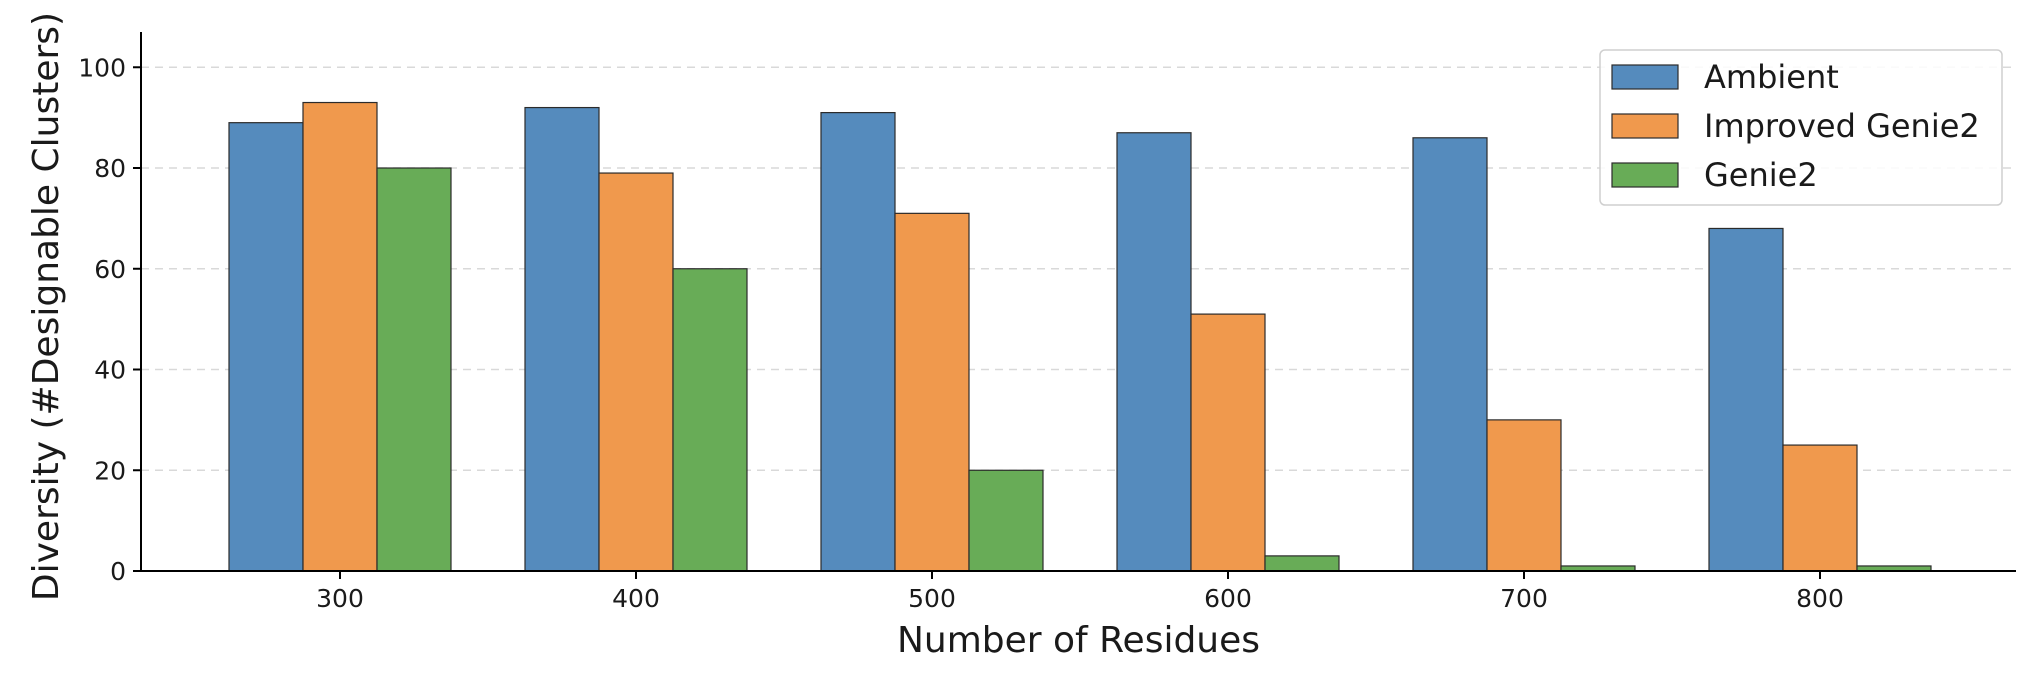 The height and width of the screenshot is (674, 2042). Describe the element at coordinates (1080, 592) in the screenshot. I see `x-ticks: 300 400 500 600 700 800` at that location.